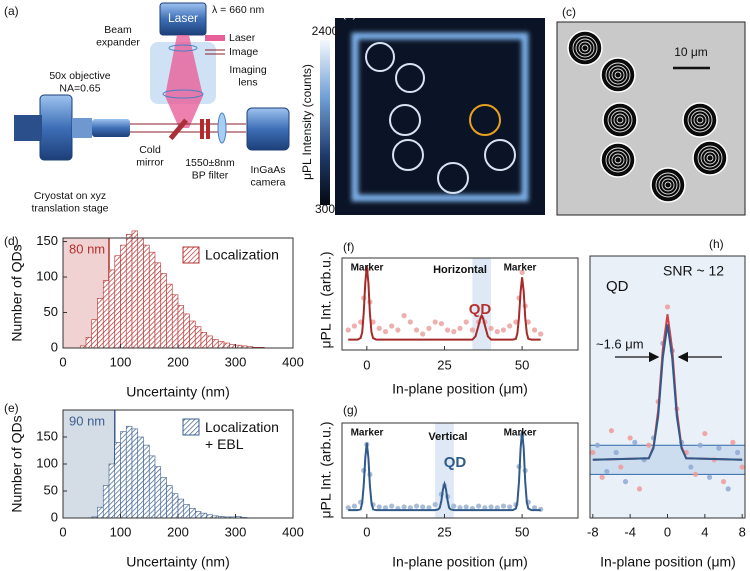 Image resolution: width=750 pixels, height=571 pixels. Describe the element at coordinates (742, 531) in the screenshot. I see `x-tick-label: 8` at that location.